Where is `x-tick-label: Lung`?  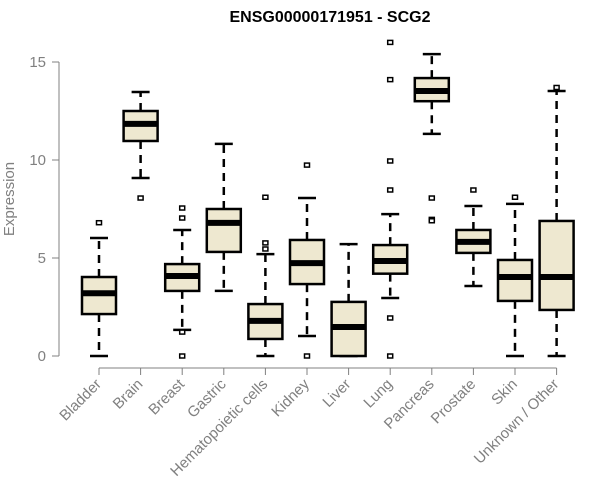
x-tick-label: Lung is located at coordinates (378, 394).